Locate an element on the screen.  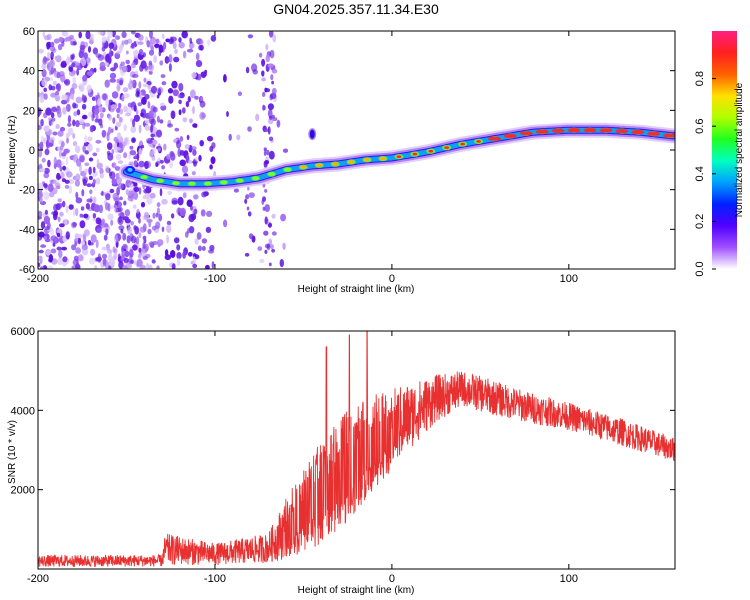
spectrogram-noise-layer is located at coordinates (163, 150).